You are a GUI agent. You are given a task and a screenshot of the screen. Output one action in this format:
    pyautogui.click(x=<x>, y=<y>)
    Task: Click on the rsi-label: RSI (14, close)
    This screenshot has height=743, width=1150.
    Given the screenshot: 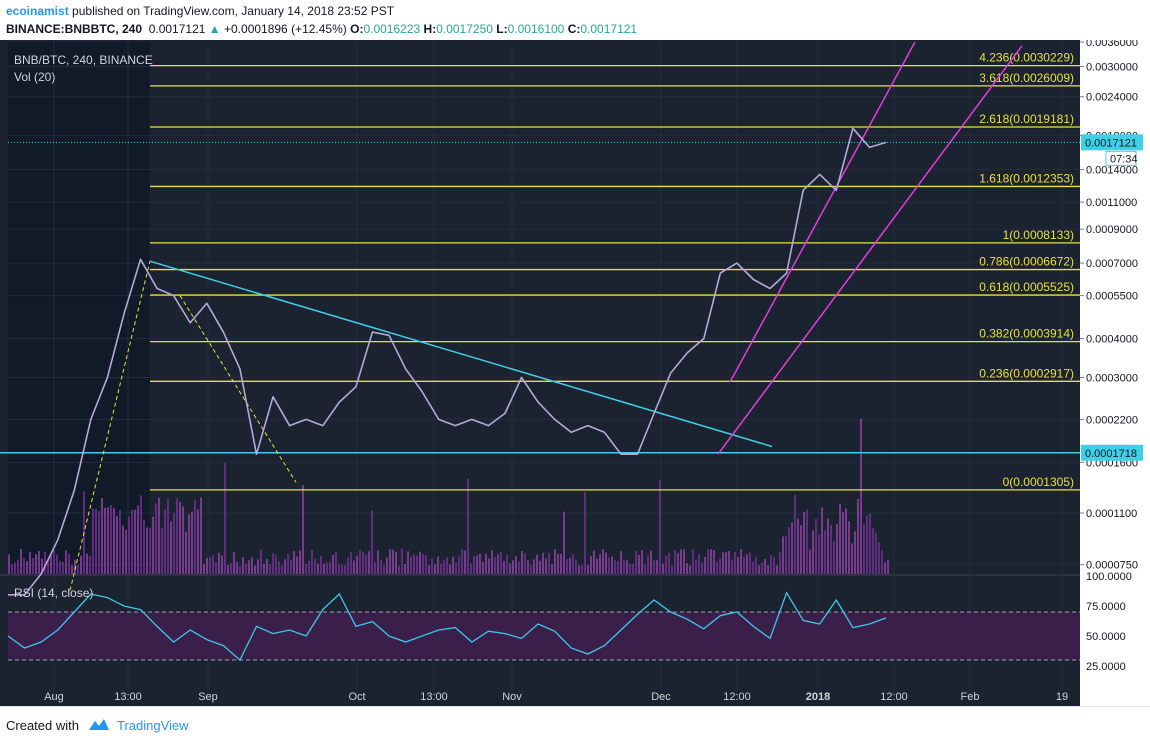 What is the action you would take?
    pyautogui.click(x=53, y=593)
    